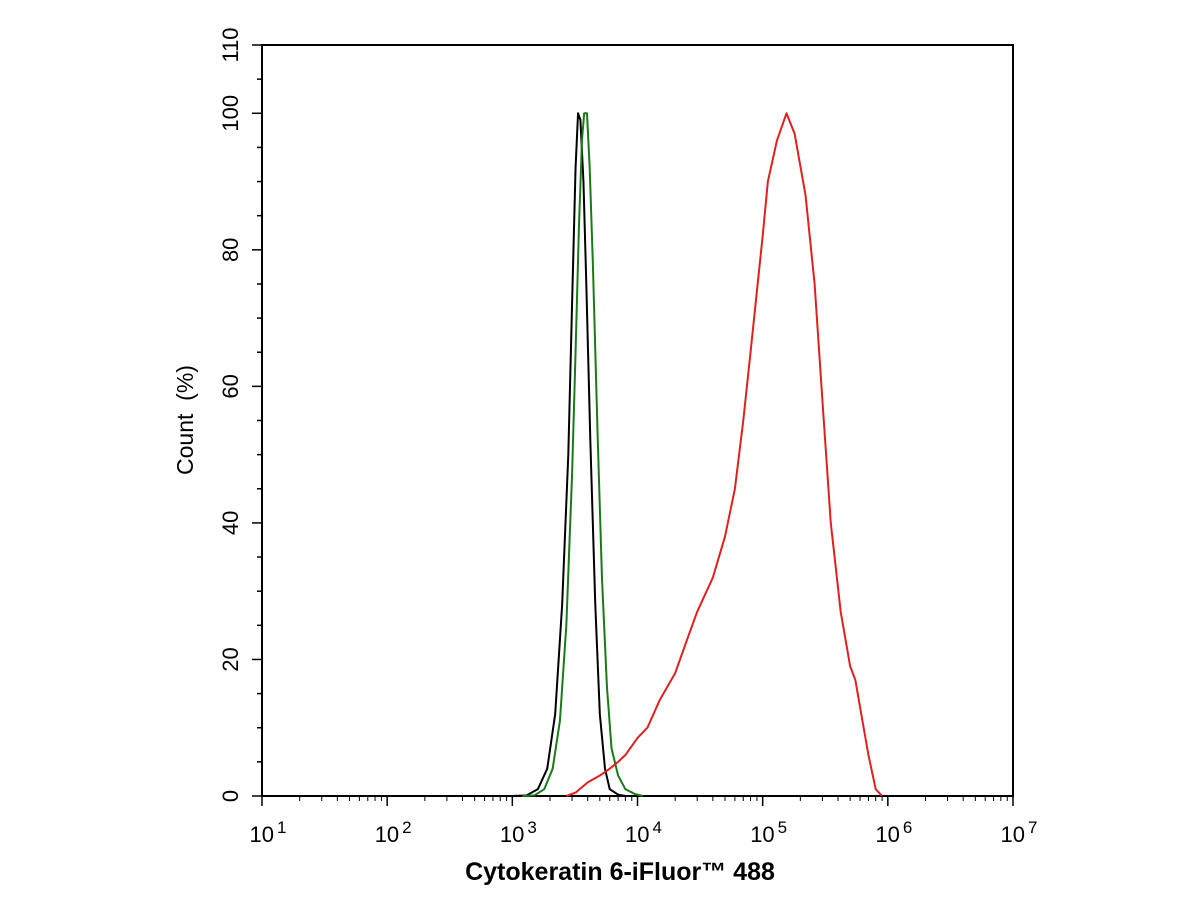 Image resolution: width=1200 pixels, height=900 pixels. What do you see at coordinates (230, 414) in the screenshot?
I see `y-axis-tick-labels: 0 20 40 60 80 100 110` at bounding box center [230, 414].